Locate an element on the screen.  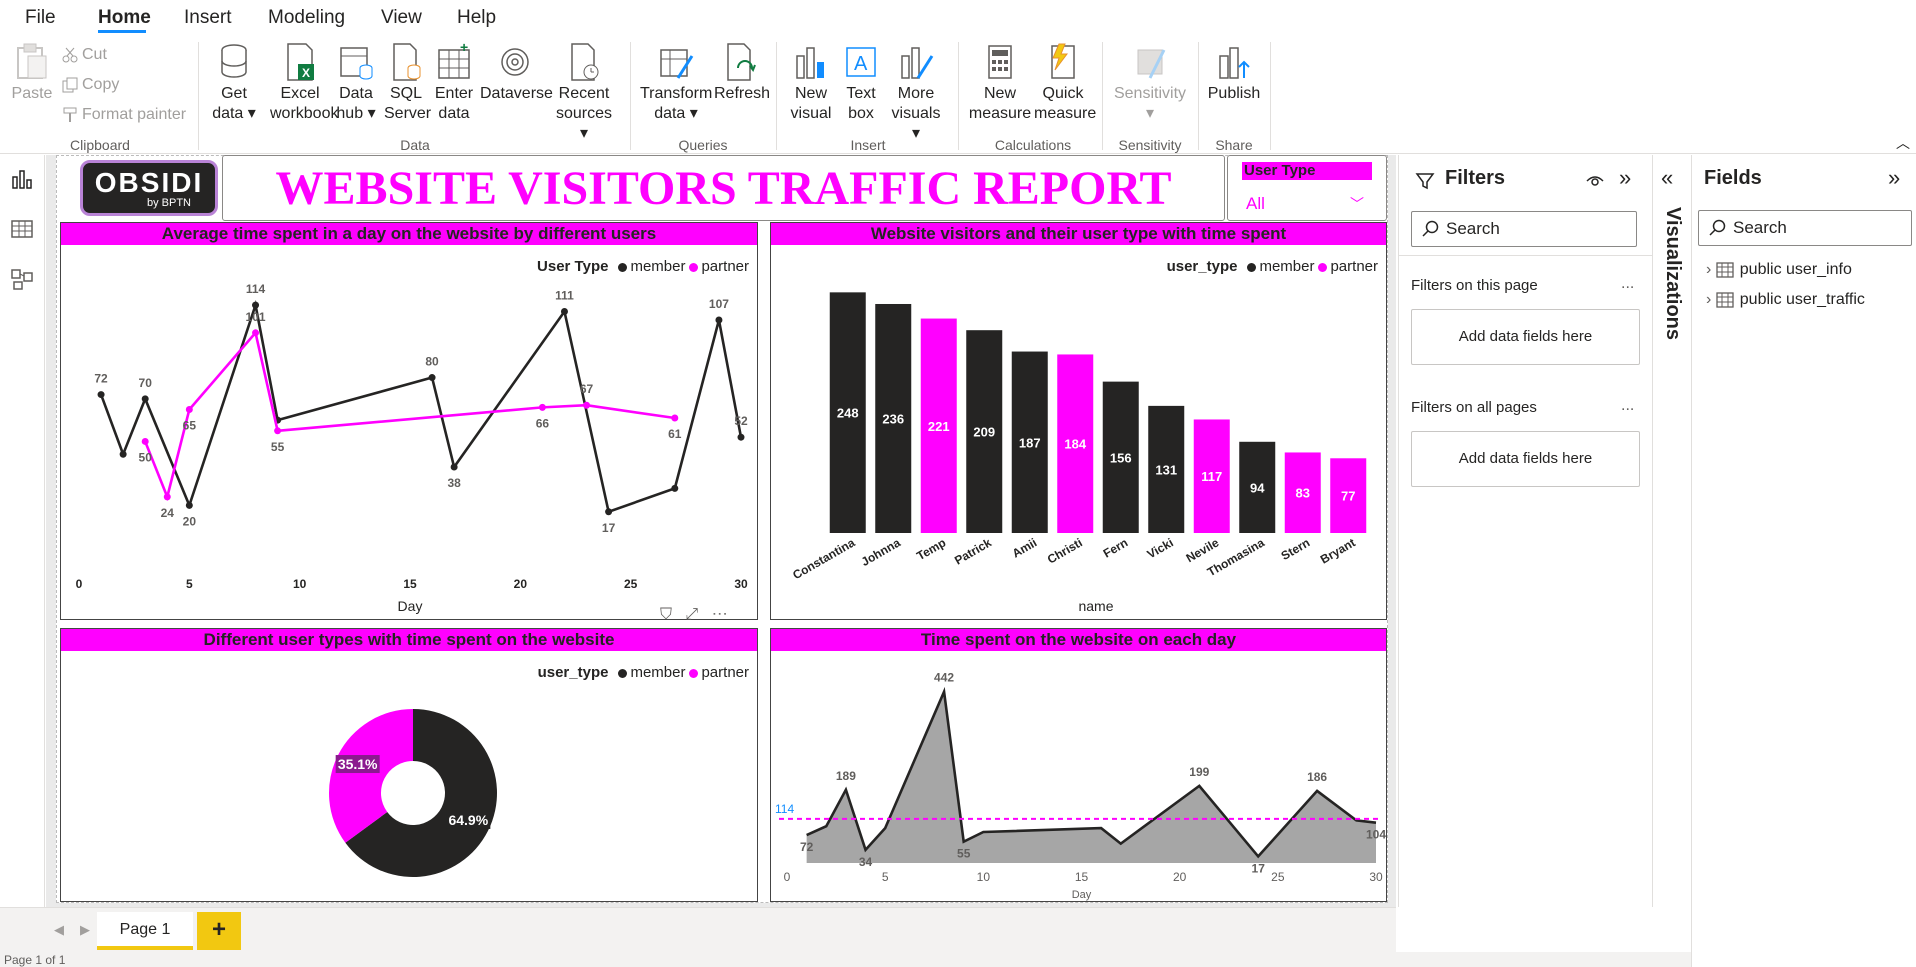
menu-help: Help is located at coordinates (477, 17).